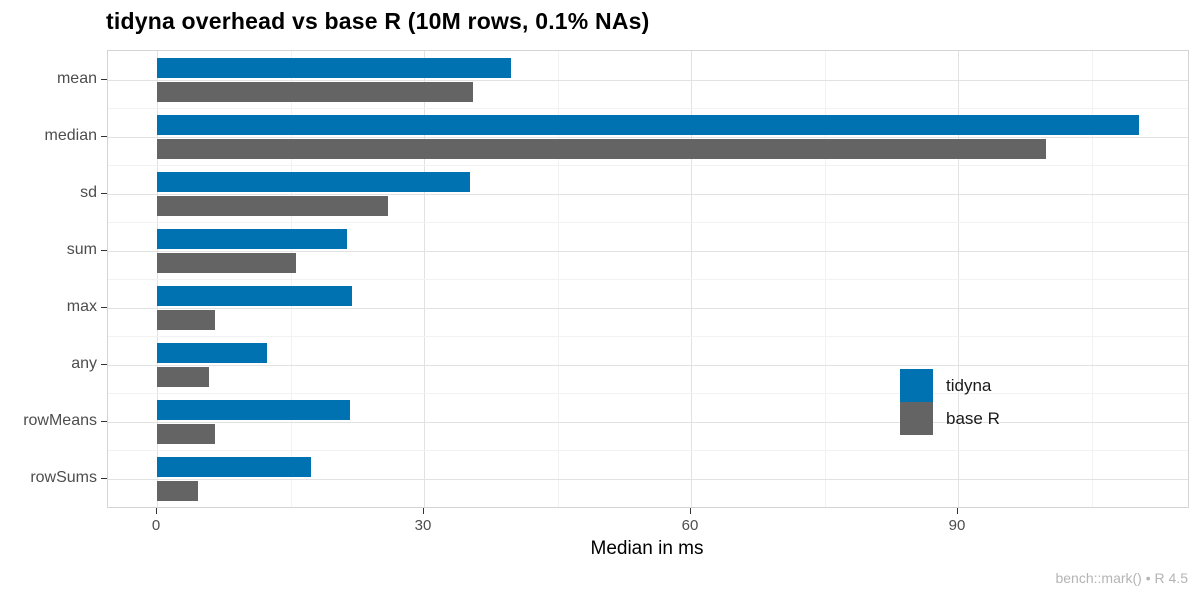 This screenshot has height=600, width=1200. What do you see at coordinates (177, 491) in the screenshot?
I see `bar-base-r-rowSums` at bounding box center [177, 491].